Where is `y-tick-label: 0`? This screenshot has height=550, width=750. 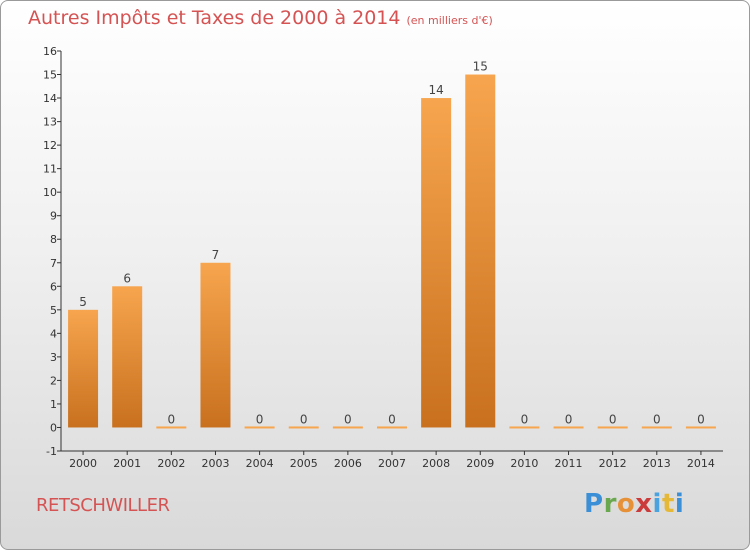 y-tick-label: 0 is located at coordinates (53, 427).